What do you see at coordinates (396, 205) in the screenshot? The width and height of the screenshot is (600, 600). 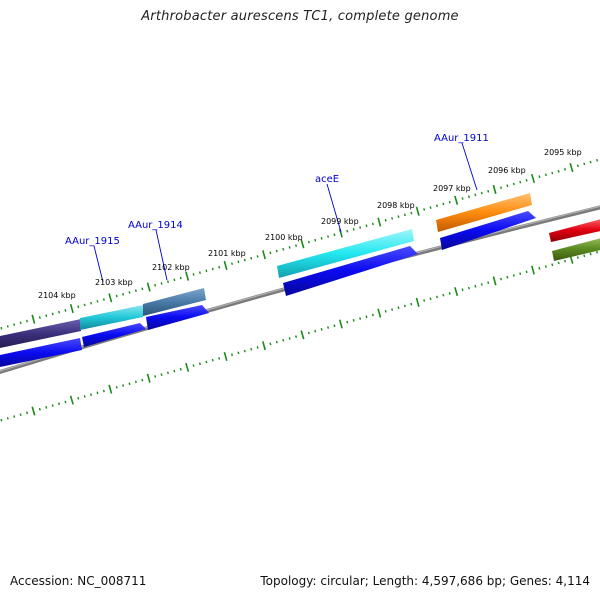 I see `kbp-label: 2098 kbp` at bounding box center [396, 205].